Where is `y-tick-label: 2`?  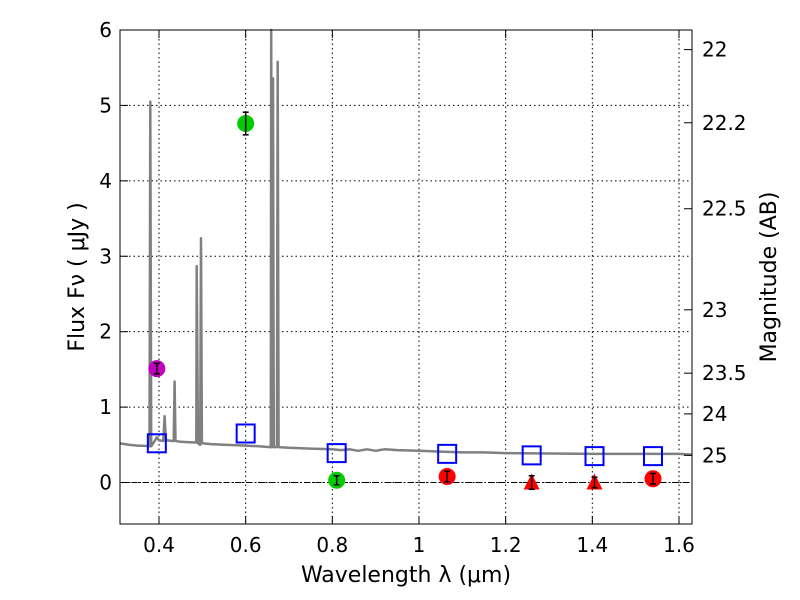 y-tick-label: 2 is located at coordinates (105, 332).